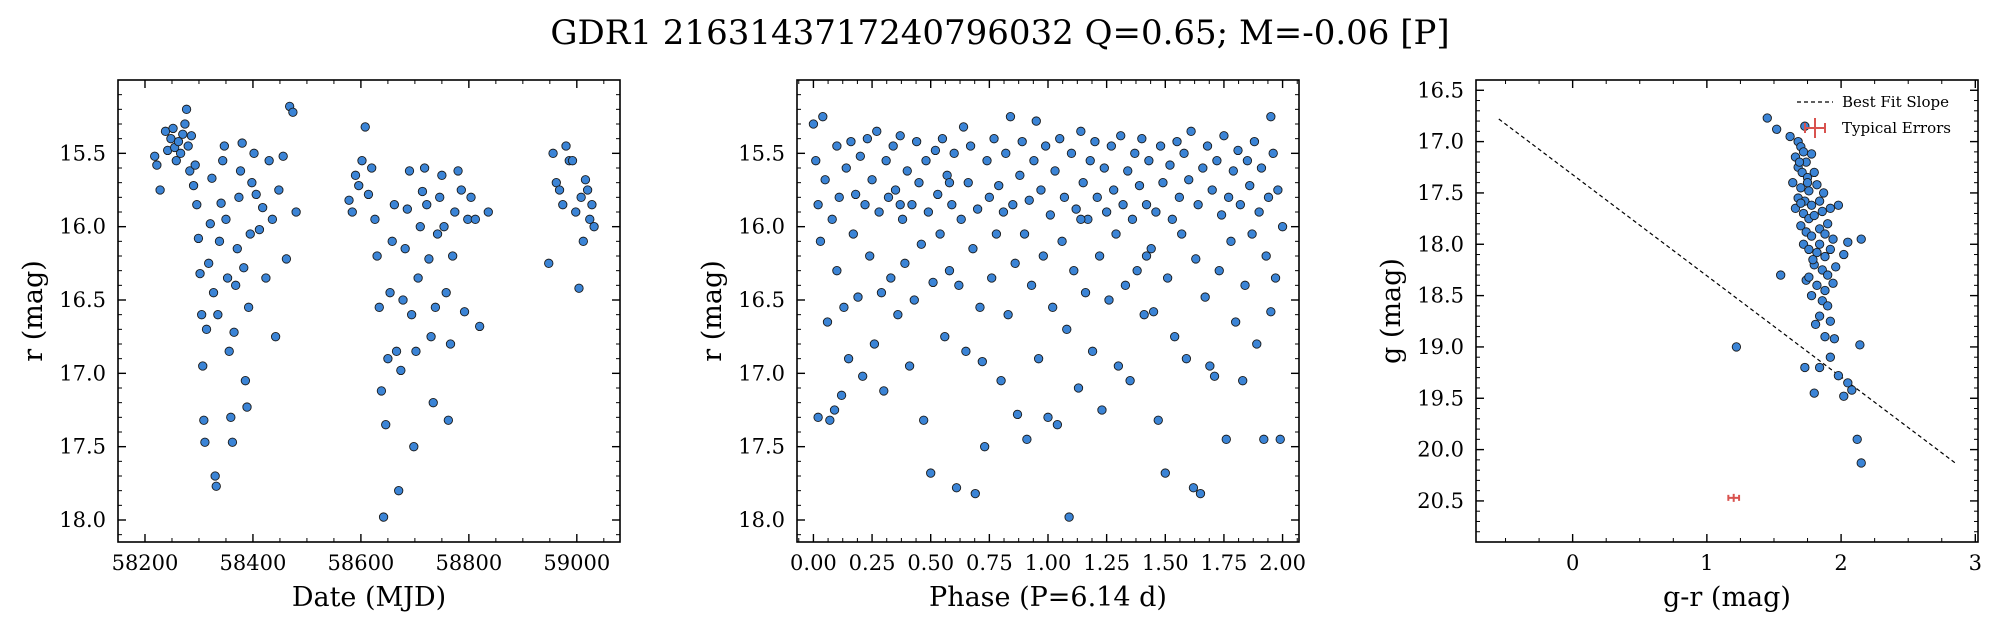 The width and height of the screenshot is (2000, 632). Describe the element at coordinates (1048, 597) in the screenshot. I see `x-axis-label: Phase (P=6.14 d)` at that location.